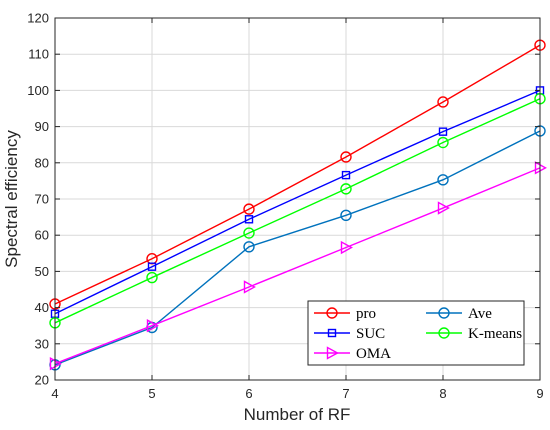 The image size is (550, 430). Describe the element at coordinates (38, 18) in the screenshot. I see `y-tick-label: 120` at that location.